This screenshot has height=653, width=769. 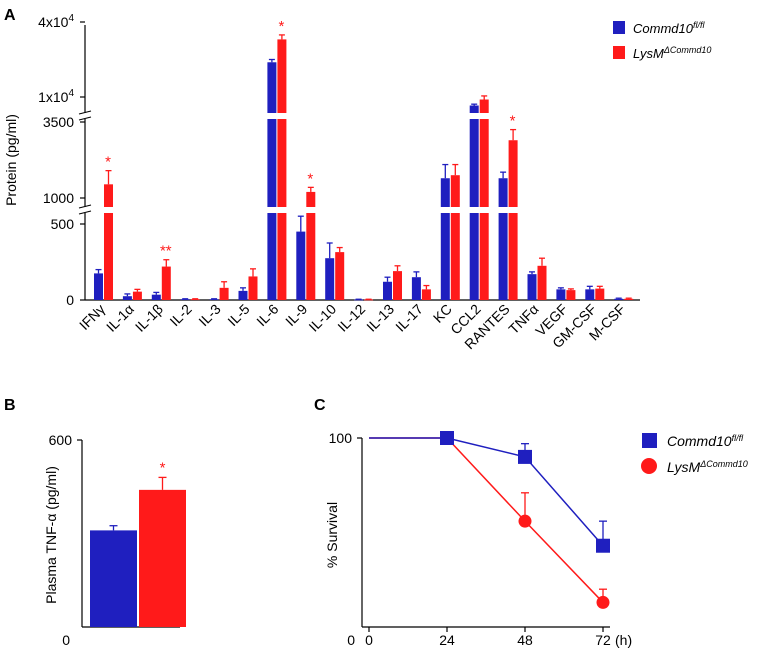 What do you see at coordinates (185, 300) in the screenshot?
I see `panel-a-bar-il-2-commd10` at bounding box center [185, 300].